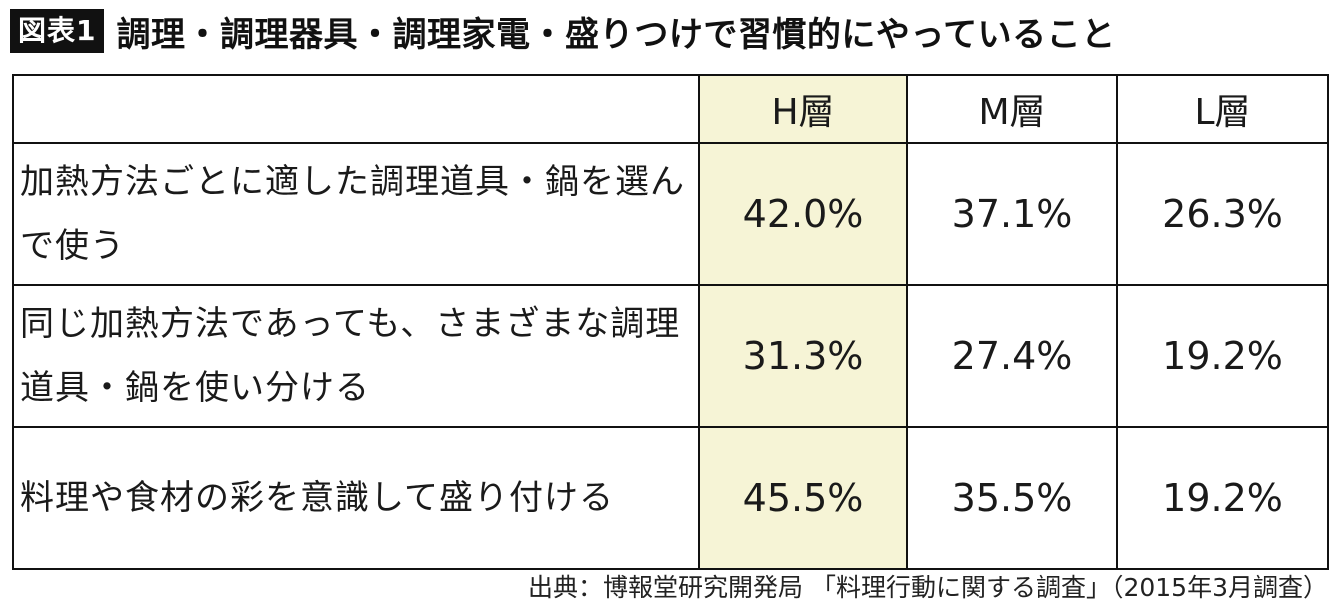 This screenshot has width=1340, height=613. I want to click on row-label: 料理や食材の彩を意識して盛り付ける, so click(356, 498).